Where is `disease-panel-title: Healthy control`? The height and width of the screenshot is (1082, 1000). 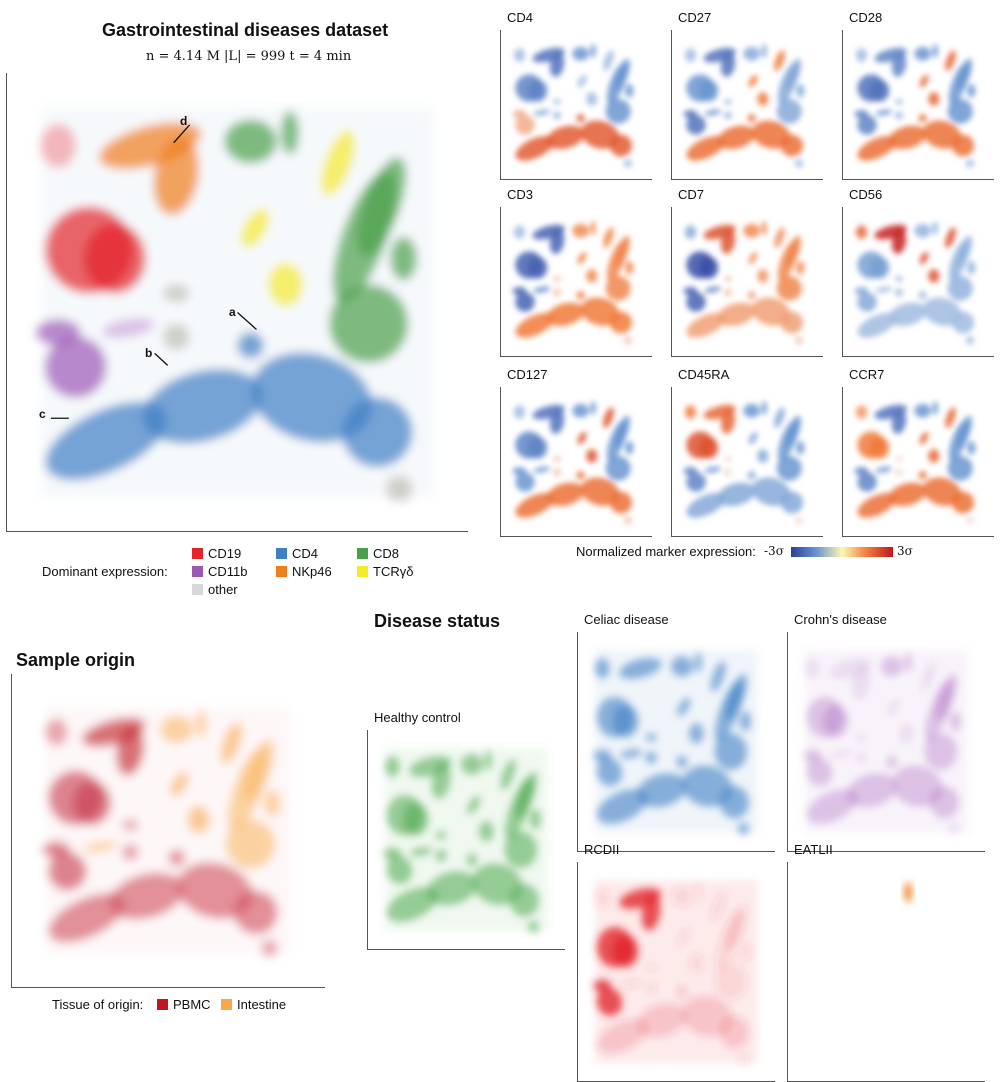
disease-panel-title: Healthy control is located at coordinates (417, 717).